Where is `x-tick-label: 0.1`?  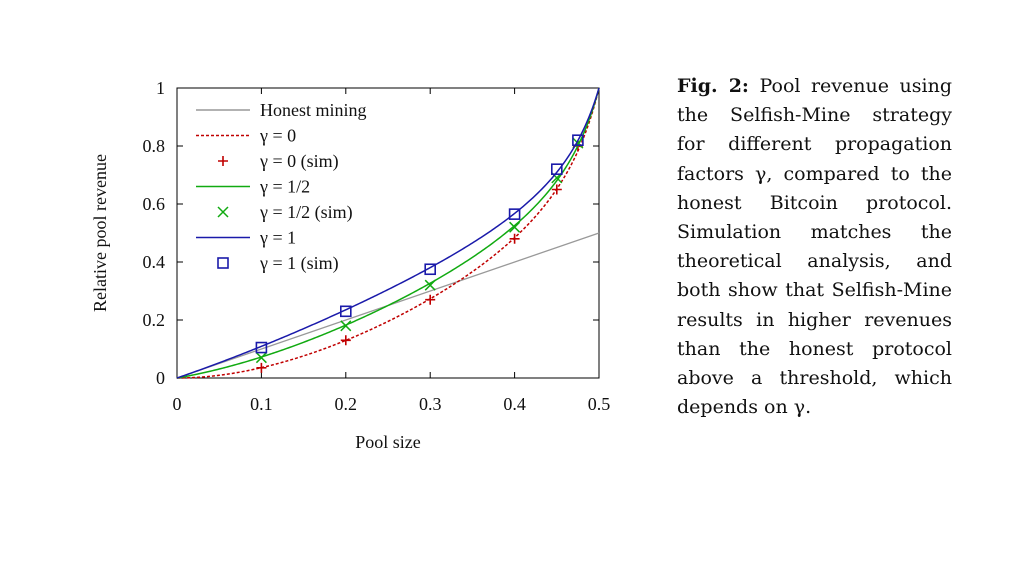 x-tick-label: 0.1 is located at coordinates (261, 404).